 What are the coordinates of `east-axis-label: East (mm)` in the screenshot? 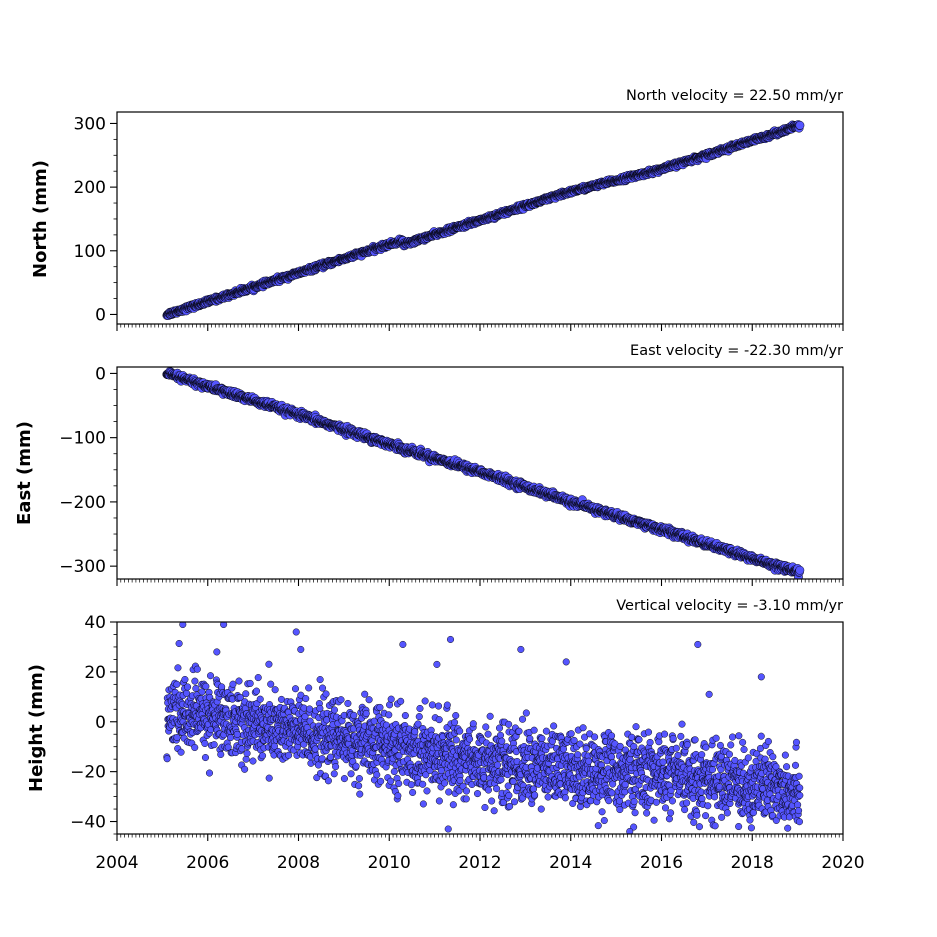 It's located at (24, 473).